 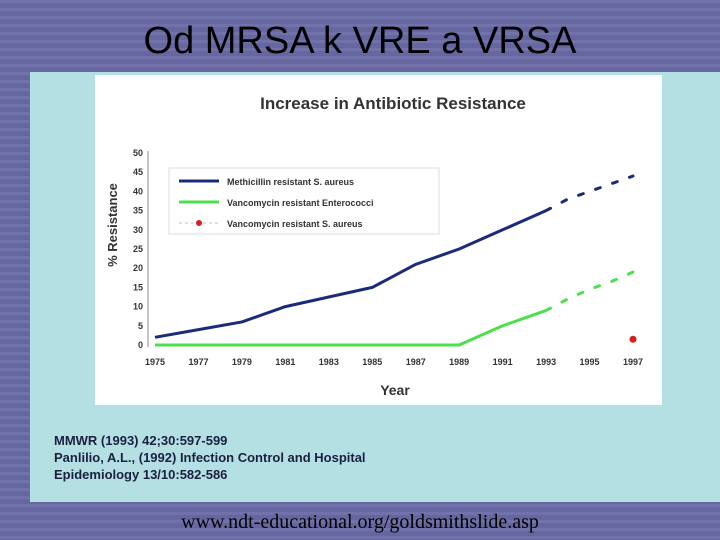 What do you see at coordinates (360, 41) in the screenshot?
I see `slide-title: Od MRSA k VRE a VRSA` at bounding box center [360, 41].